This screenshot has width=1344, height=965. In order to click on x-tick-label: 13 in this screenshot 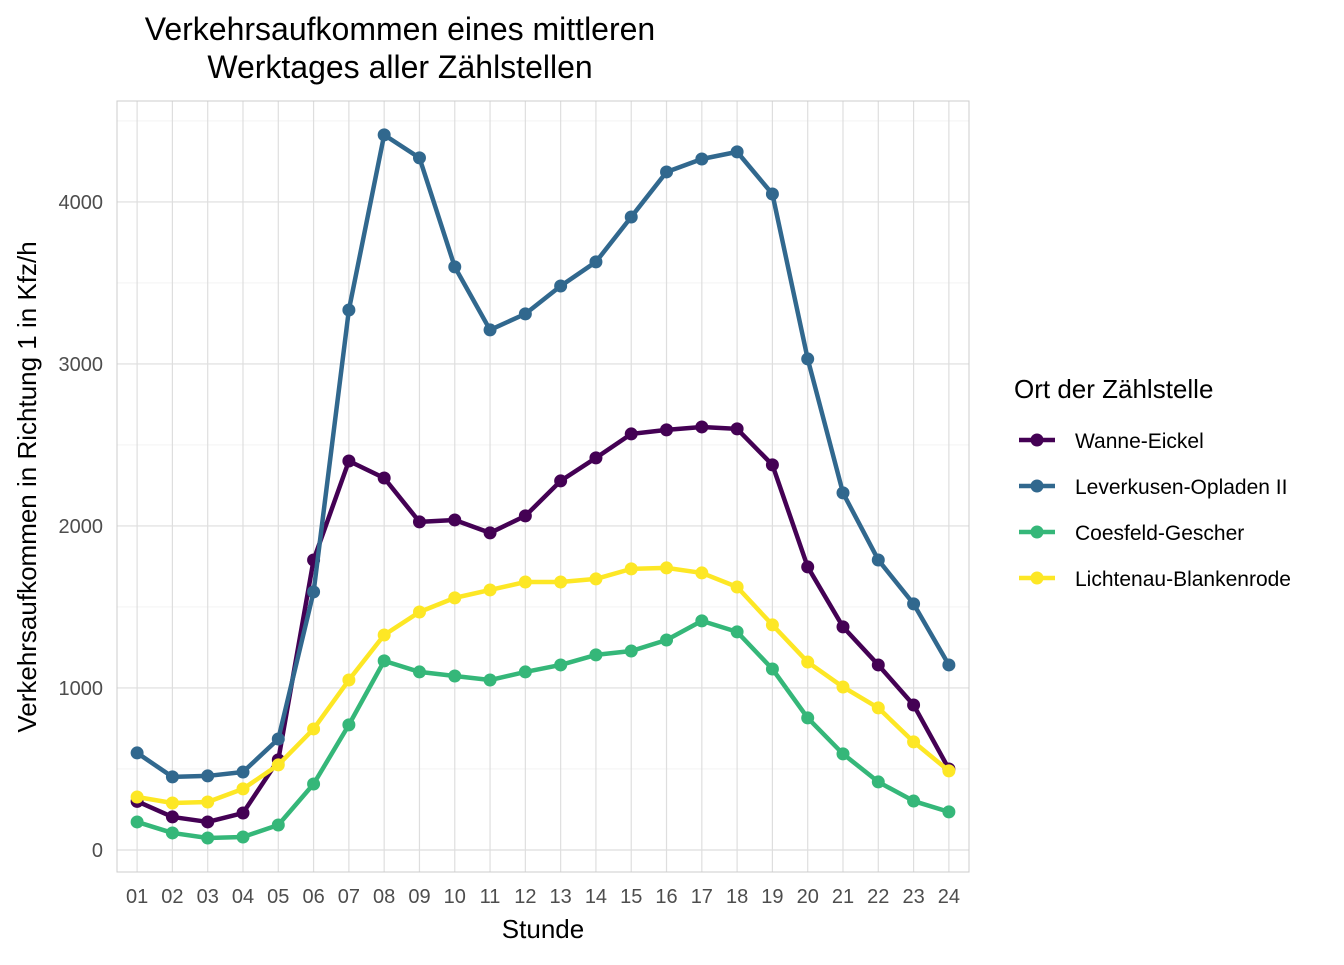, I will do `click(561, 897)`.